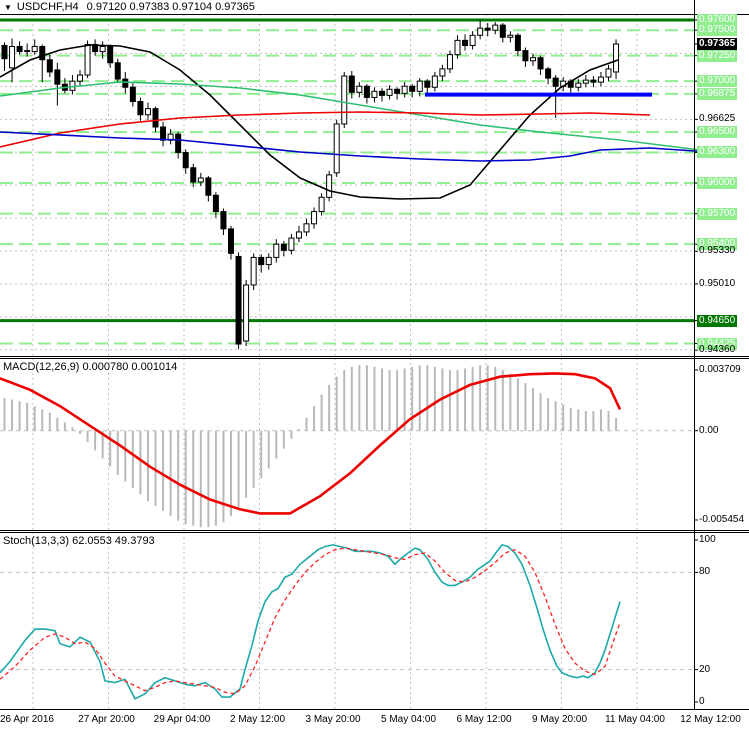 Image resolution: width=749 pixels, height=731 pixels. I want to click on time-label: 27 Apr 20:00, so click(106, 719).